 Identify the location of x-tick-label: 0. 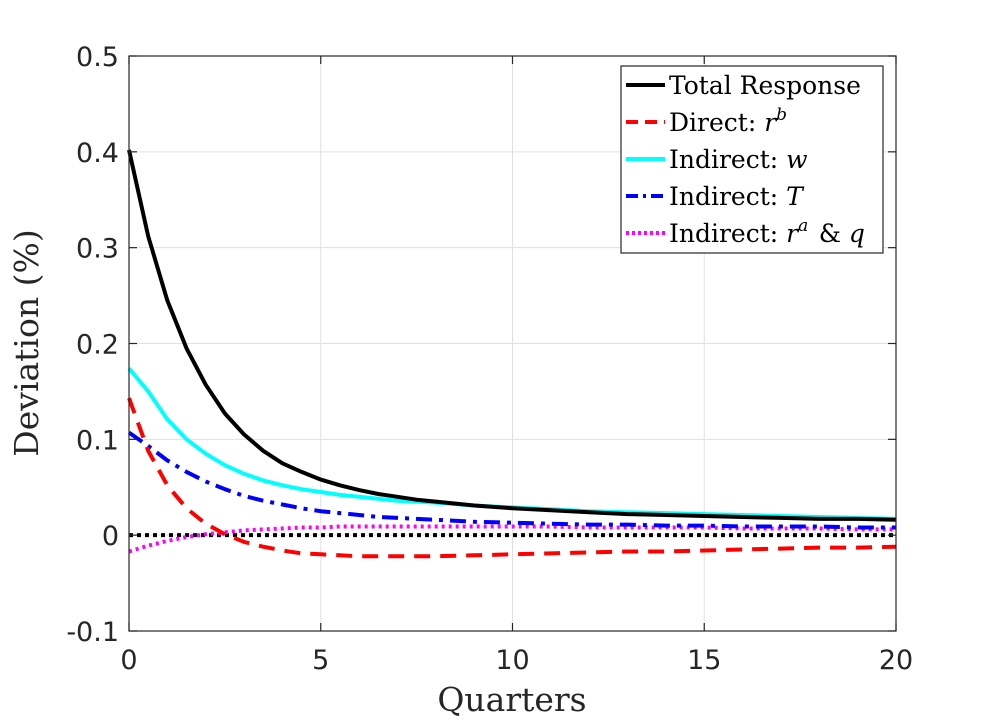
(128, 660).